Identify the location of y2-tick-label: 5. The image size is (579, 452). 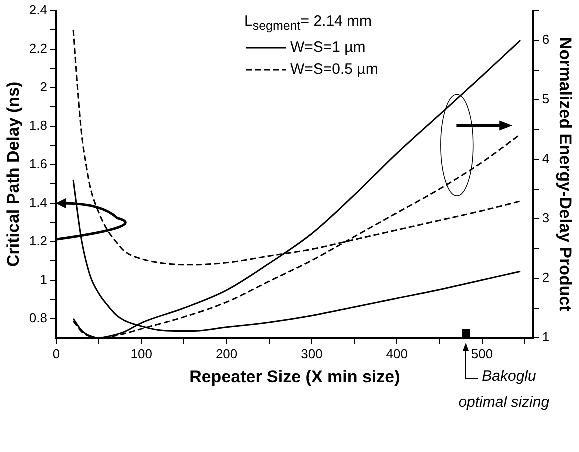
(546, 99).